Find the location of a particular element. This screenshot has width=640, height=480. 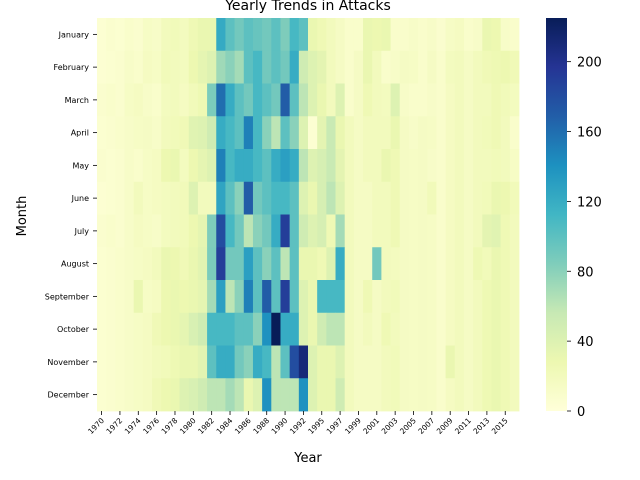

y-tick-label: January is located at coordinates (74, 34).